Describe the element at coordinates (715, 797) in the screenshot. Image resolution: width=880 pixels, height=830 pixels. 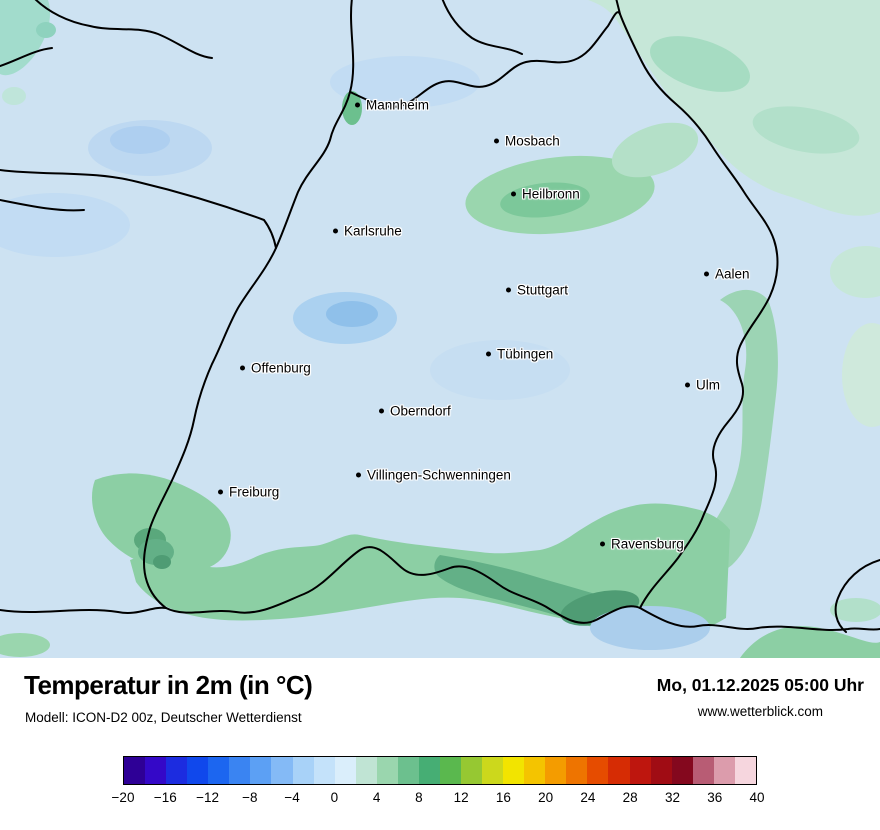
I see `colorbar-tick: 36` at that location.